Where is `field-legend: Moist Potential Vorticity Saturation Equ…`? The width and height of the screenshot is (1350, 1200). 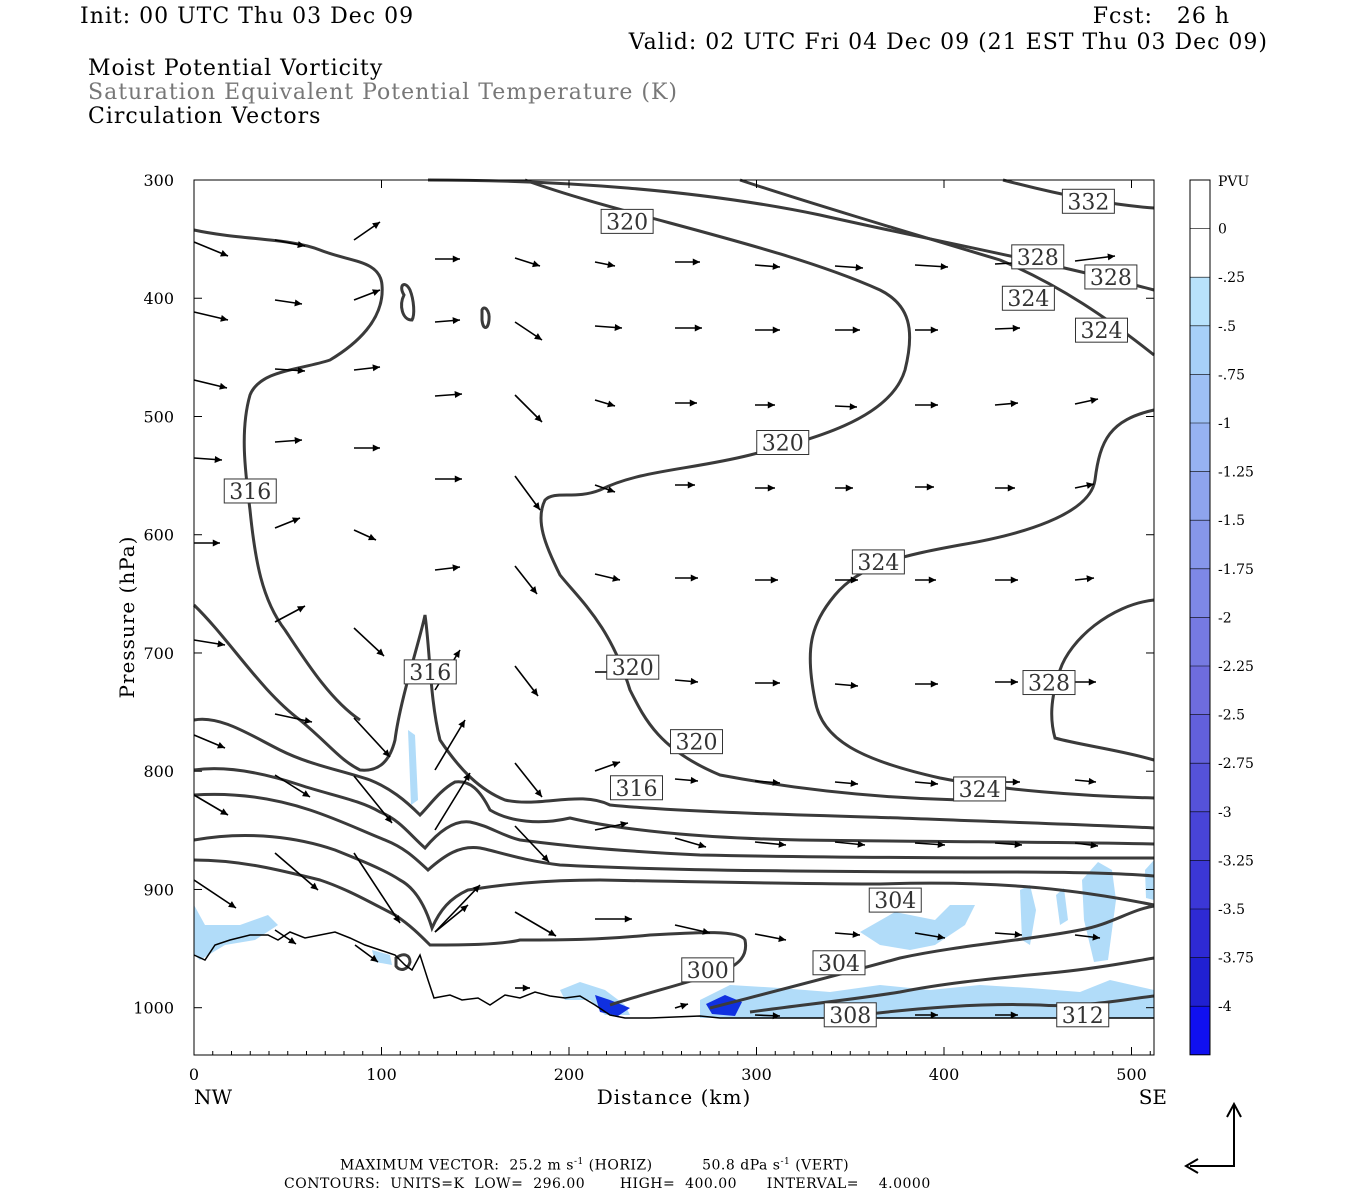 field-legend: Moist Potential Vorticity Saturation Equ… is located at coordinates (383, 93).